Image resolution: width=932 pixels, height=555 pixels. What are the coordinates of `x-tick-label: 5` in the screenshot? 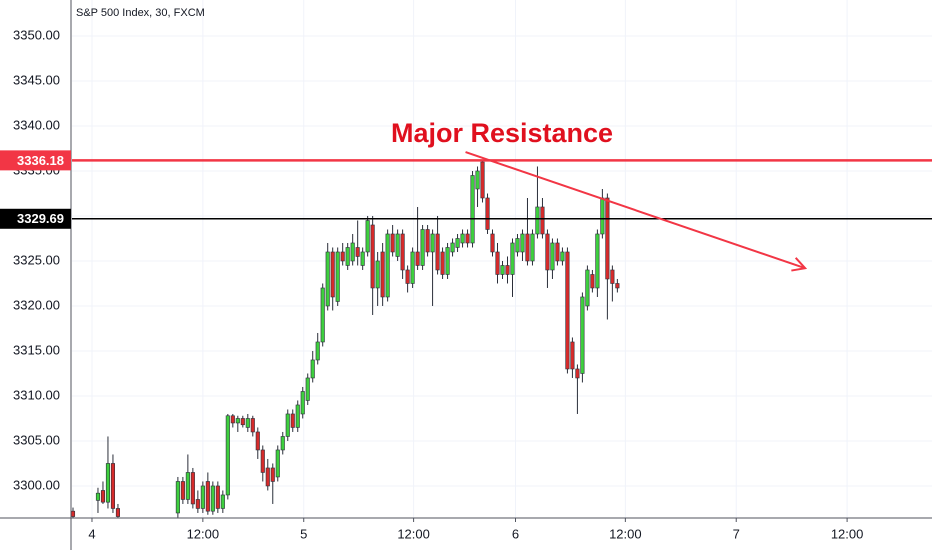 It's located at (303, 533).